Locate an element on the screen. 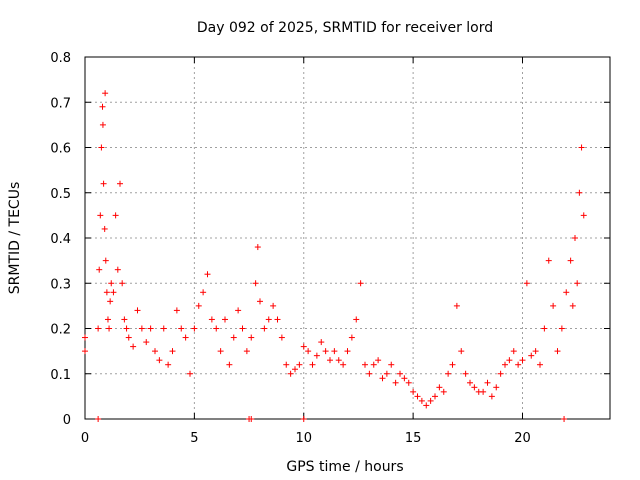 The height and width of the screenshot is (480, 640). y-tick-label: 0.5 is located at coordinates (60, 194).